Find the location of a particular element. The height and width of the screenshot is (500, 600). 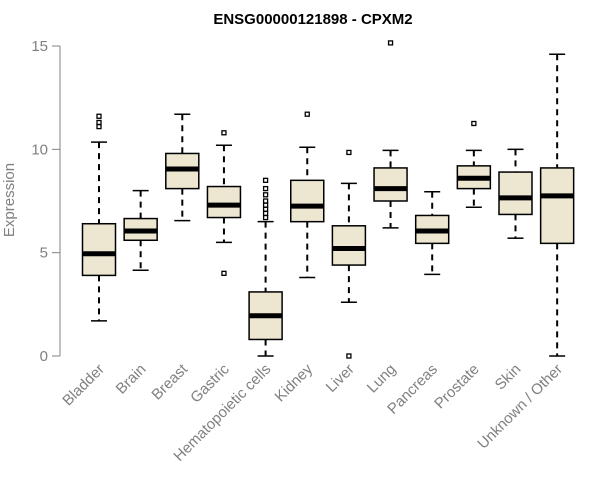

box-group-skin is located at coordinates (515, 193).